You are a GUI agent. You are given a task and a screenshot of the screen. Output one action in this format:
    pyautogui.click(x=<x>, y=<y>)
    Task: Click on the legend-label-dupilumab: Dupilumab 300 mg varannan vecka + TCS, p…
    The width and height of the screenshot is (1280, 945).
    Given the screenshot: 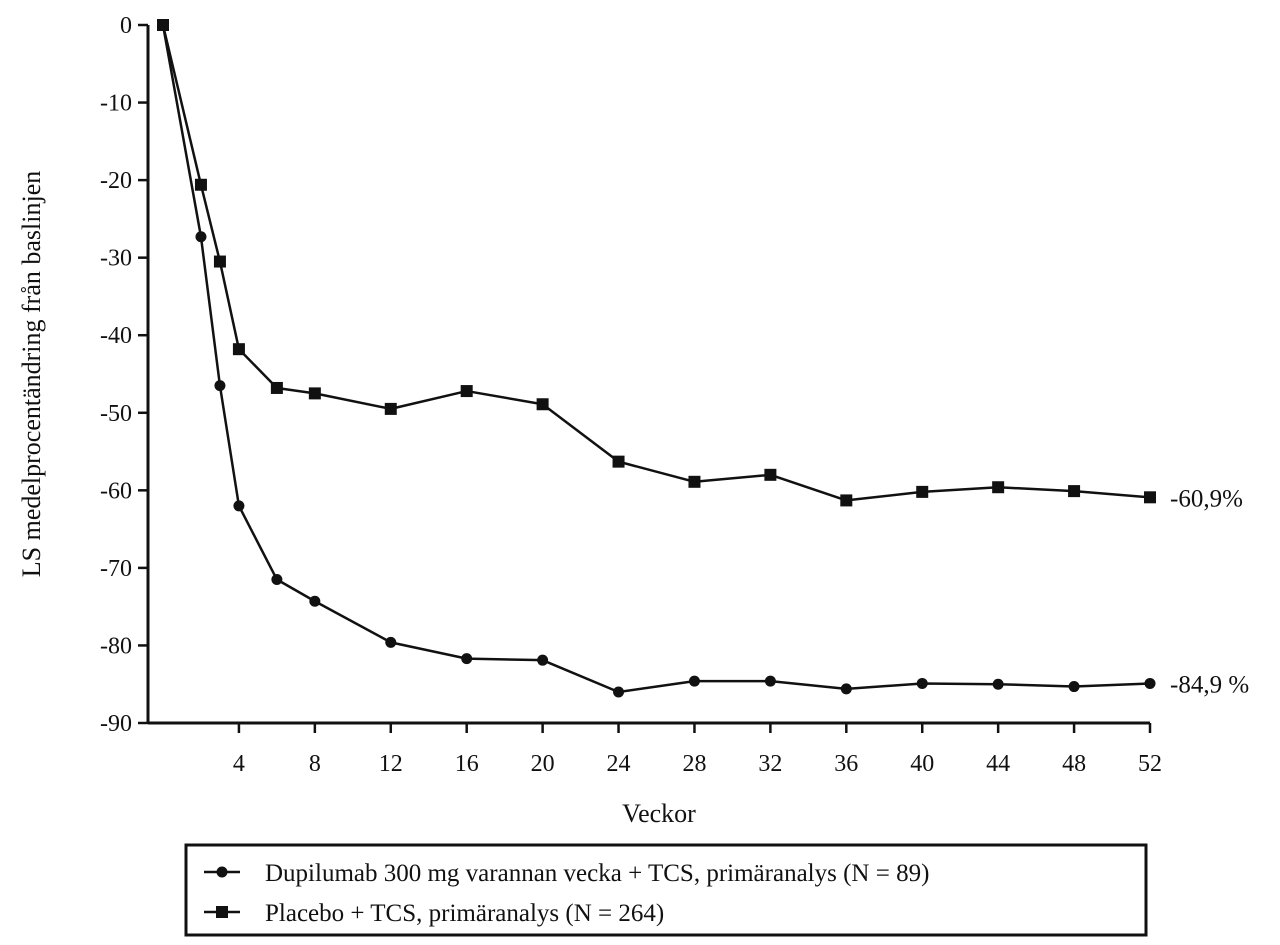 What is the action you would take?
    pyautogui.click(x=597, y=873)
    